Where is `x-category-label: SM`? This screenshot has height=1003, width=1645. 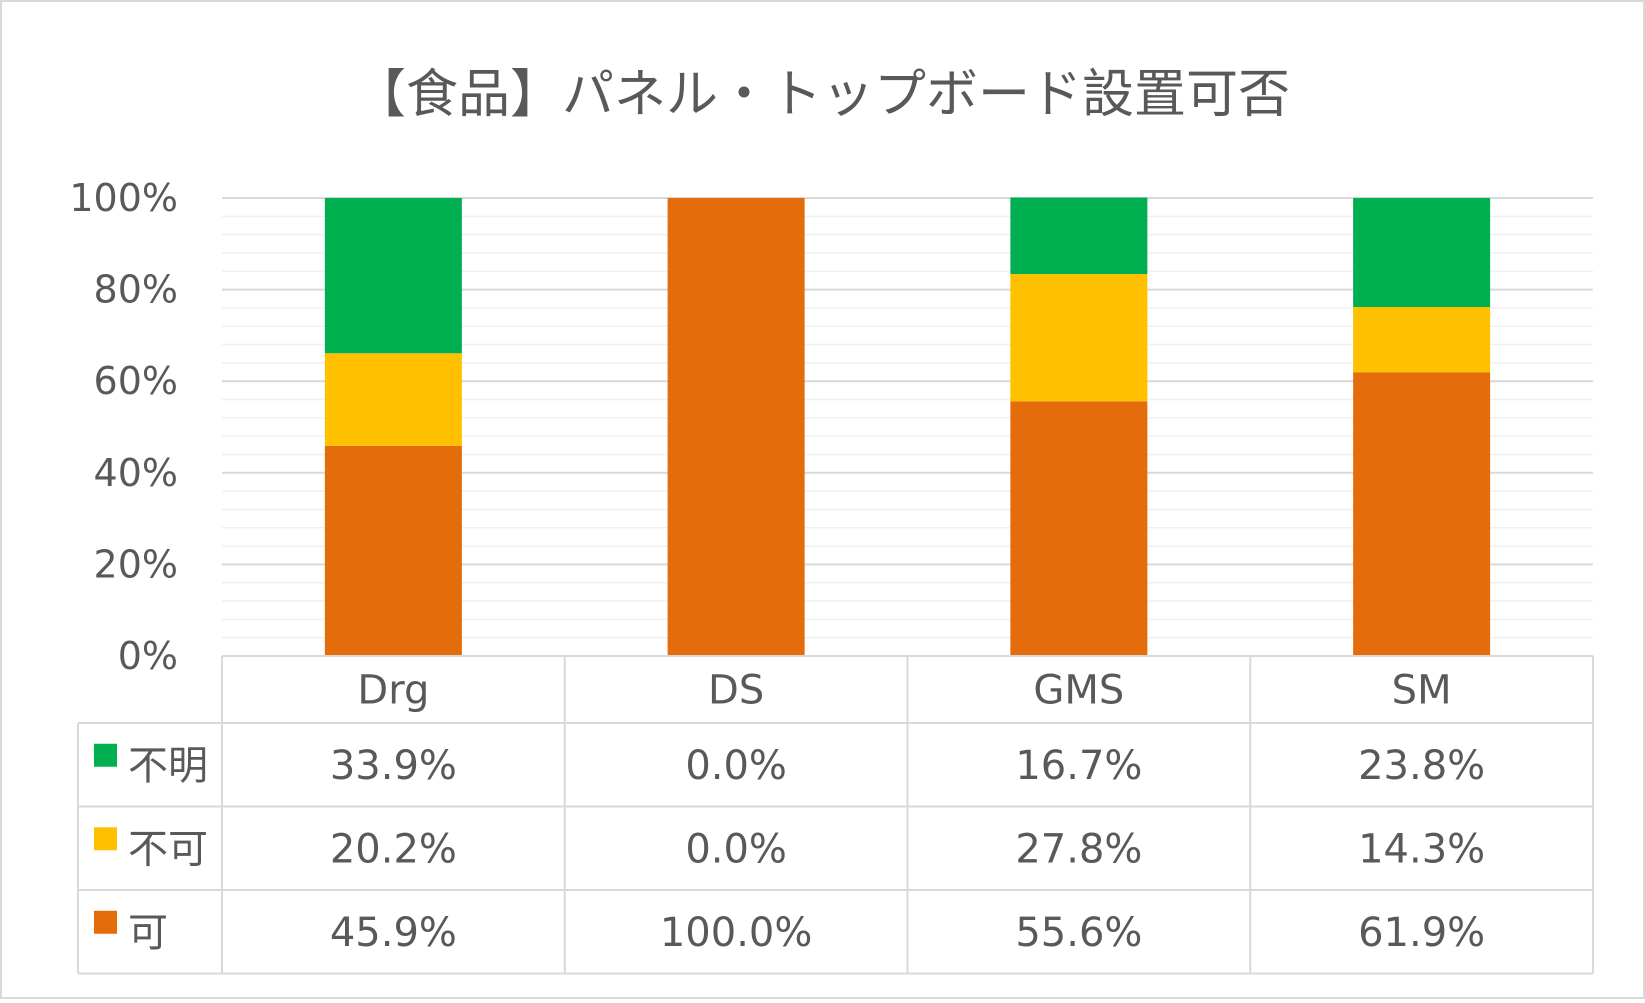
x-category-label: SM is located at coordinates (1422, 691).